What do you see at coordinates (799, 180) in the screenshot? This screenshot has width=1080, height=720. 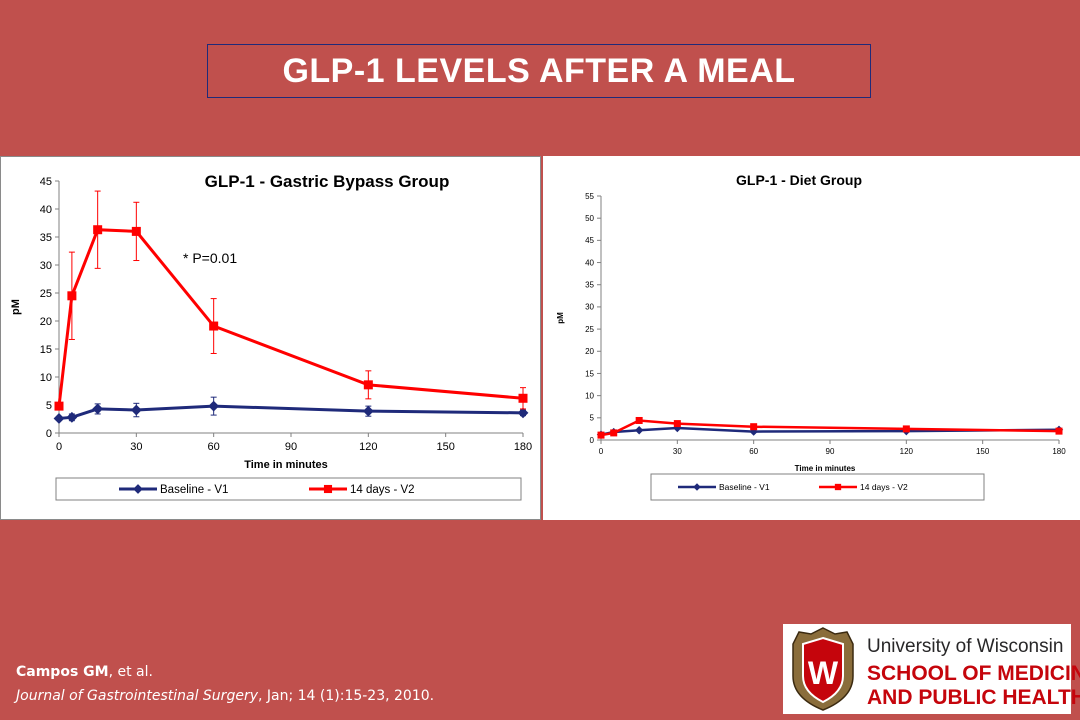 I see `chart-title: GLP-1 - Diet Group` at bounding box center [799, 180].